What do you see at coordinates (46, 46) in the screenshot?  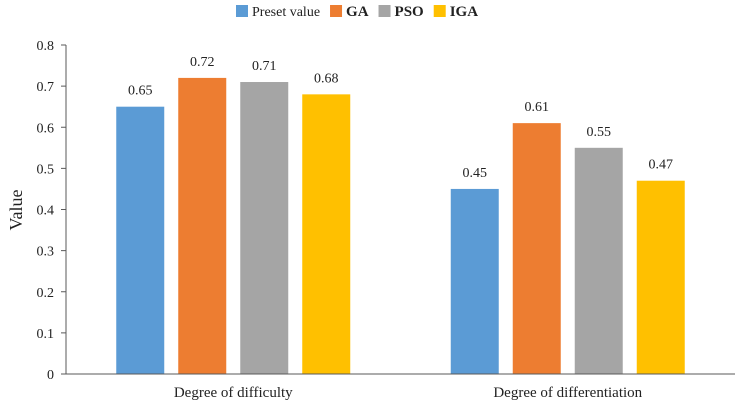 I see `y-tick-label: 0.8` at bounding box center [46, 46].